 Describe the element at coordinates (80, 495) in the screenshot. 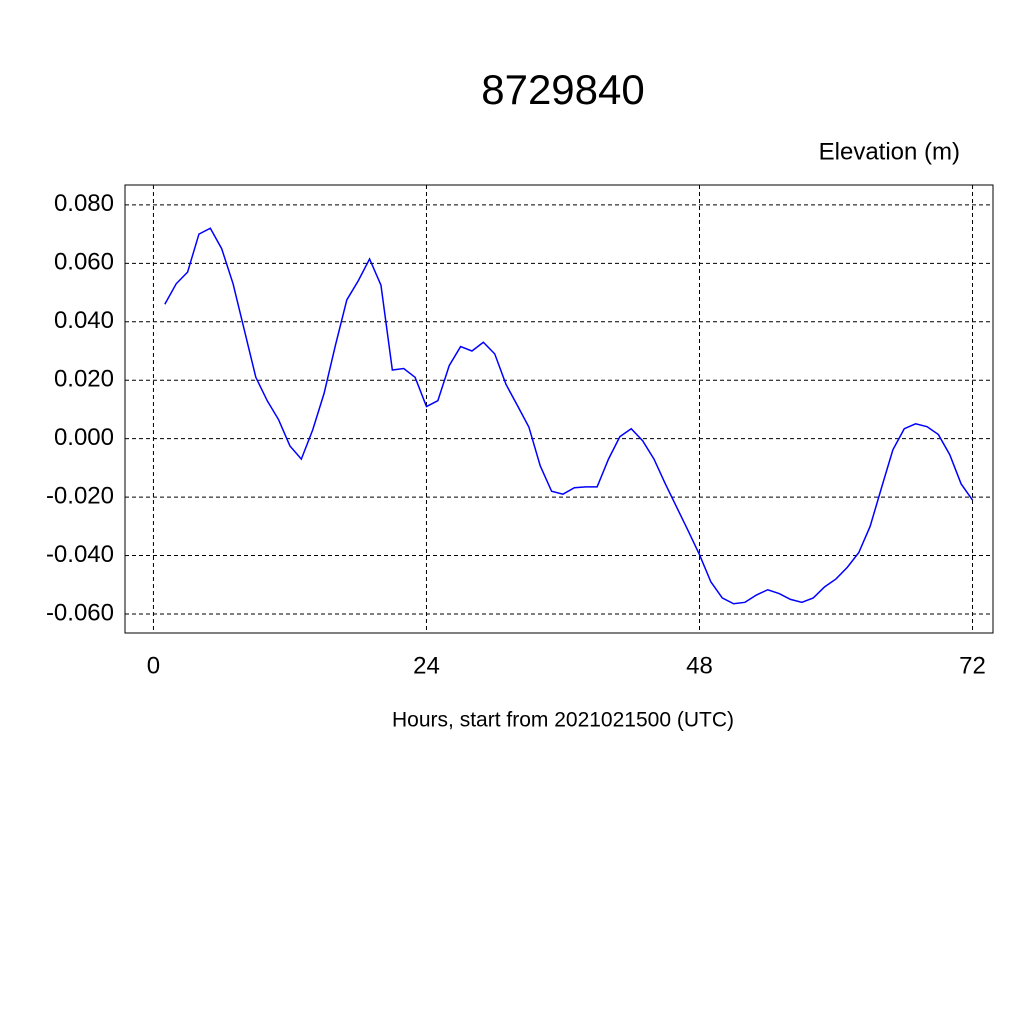

I see `y-tick-label: -0.020` at that location.